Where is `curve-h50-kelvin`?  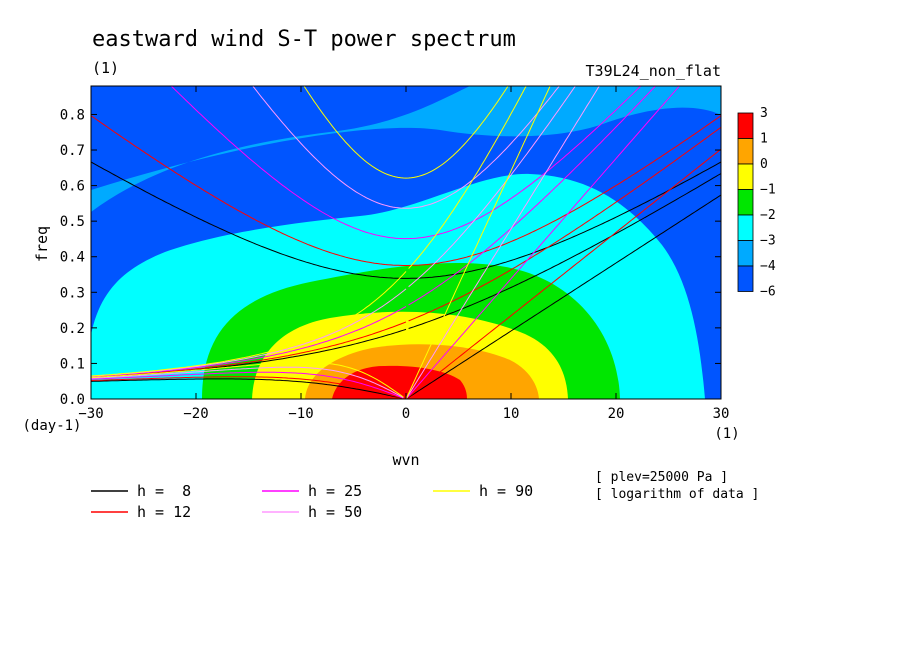 curve-h50-kelvin is located at coordinates (502, 242).